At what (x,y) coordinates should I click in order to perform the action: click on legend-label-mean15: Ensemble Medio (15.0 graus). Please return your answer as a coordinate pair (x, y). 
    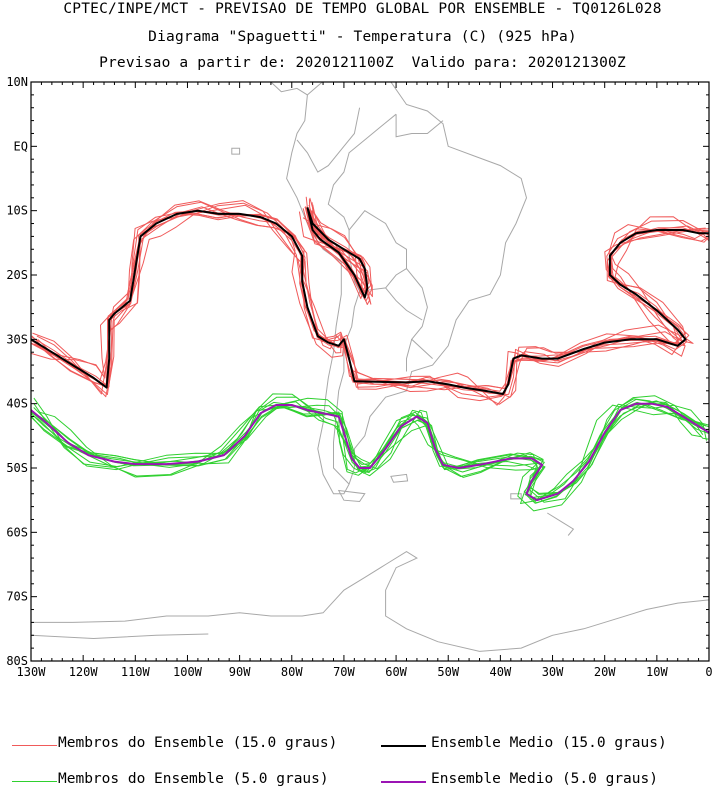
    Looking at the image, I should click on (549, 743).